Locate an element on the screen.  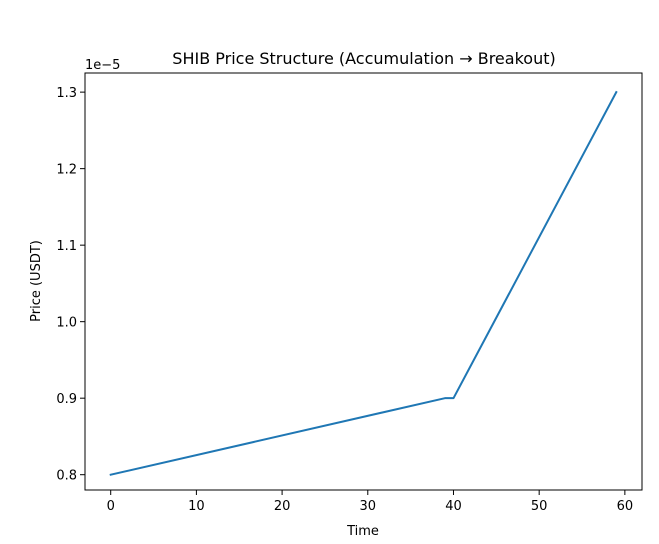
x-axis-label: Time is located at coordinates (362, 531).